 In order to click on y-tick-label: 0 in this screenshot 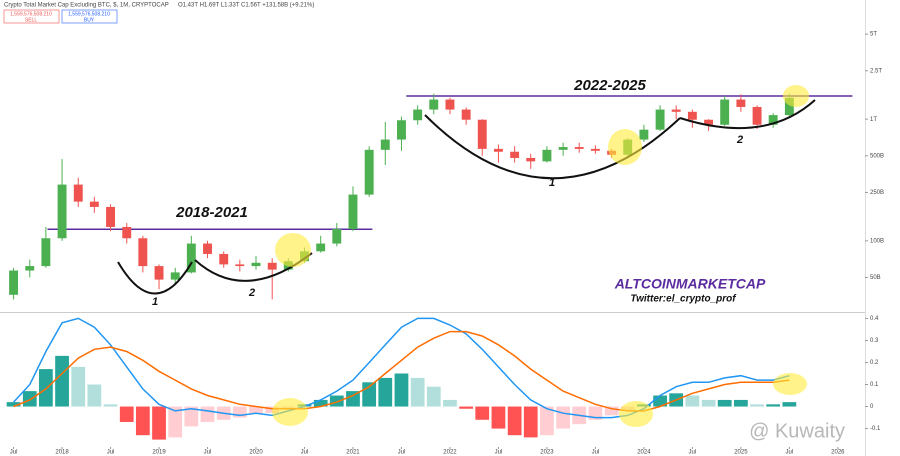, I will do `click(872, 407)`.